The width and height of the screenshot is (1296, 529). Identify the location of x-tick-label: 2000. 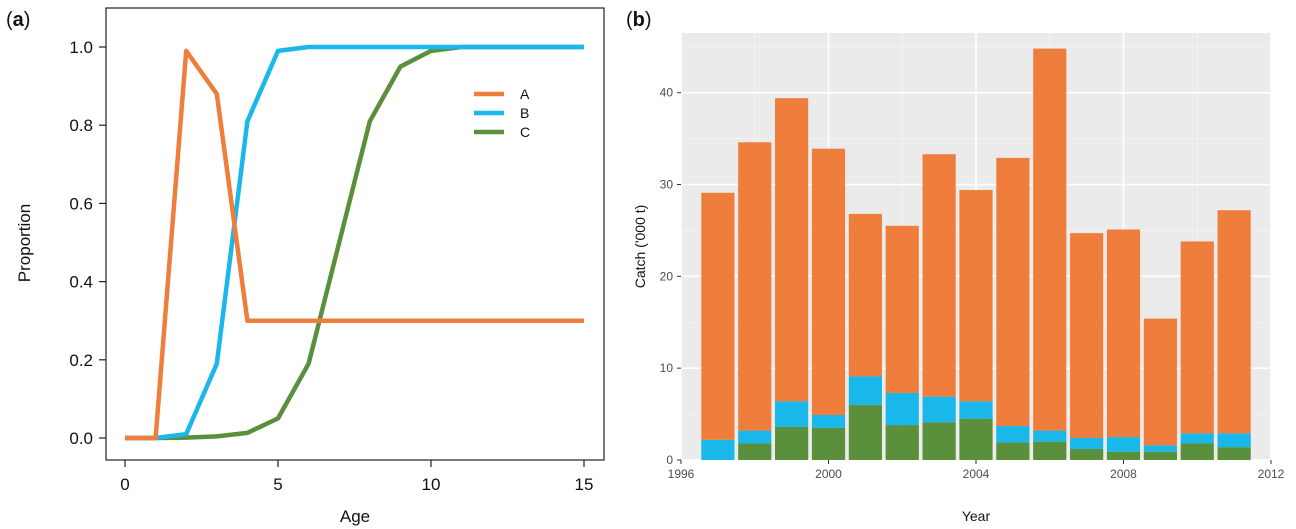
(828, 474).